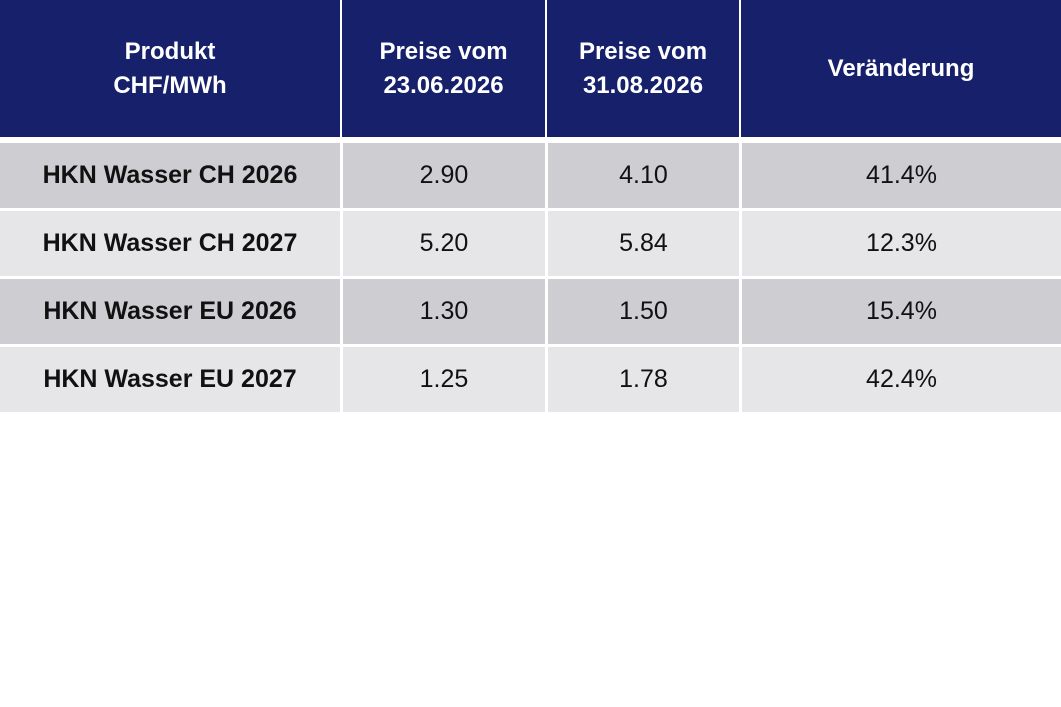  What do you see at coordinates (170, 68) in the screenshot?
I see `header-product: Produkt CHF/MWh` at bounding box center [170, 68].